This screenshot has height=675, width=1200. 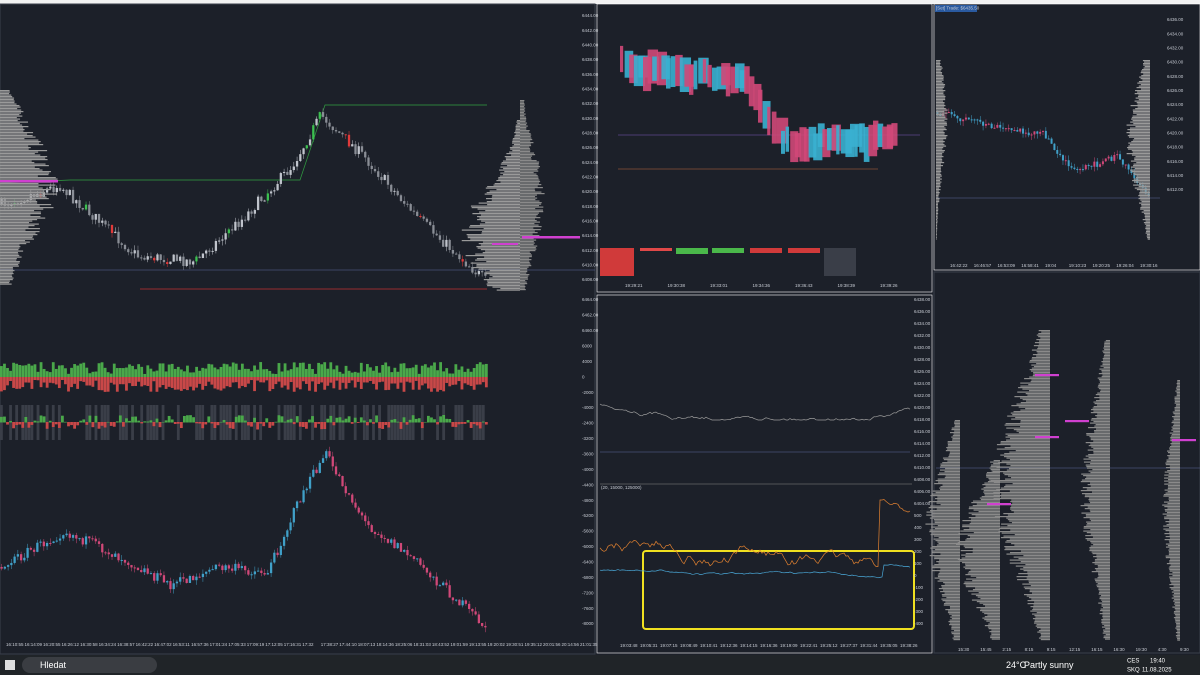 I want to click on axis-label: 8:15, so click(x=1029, y=649).